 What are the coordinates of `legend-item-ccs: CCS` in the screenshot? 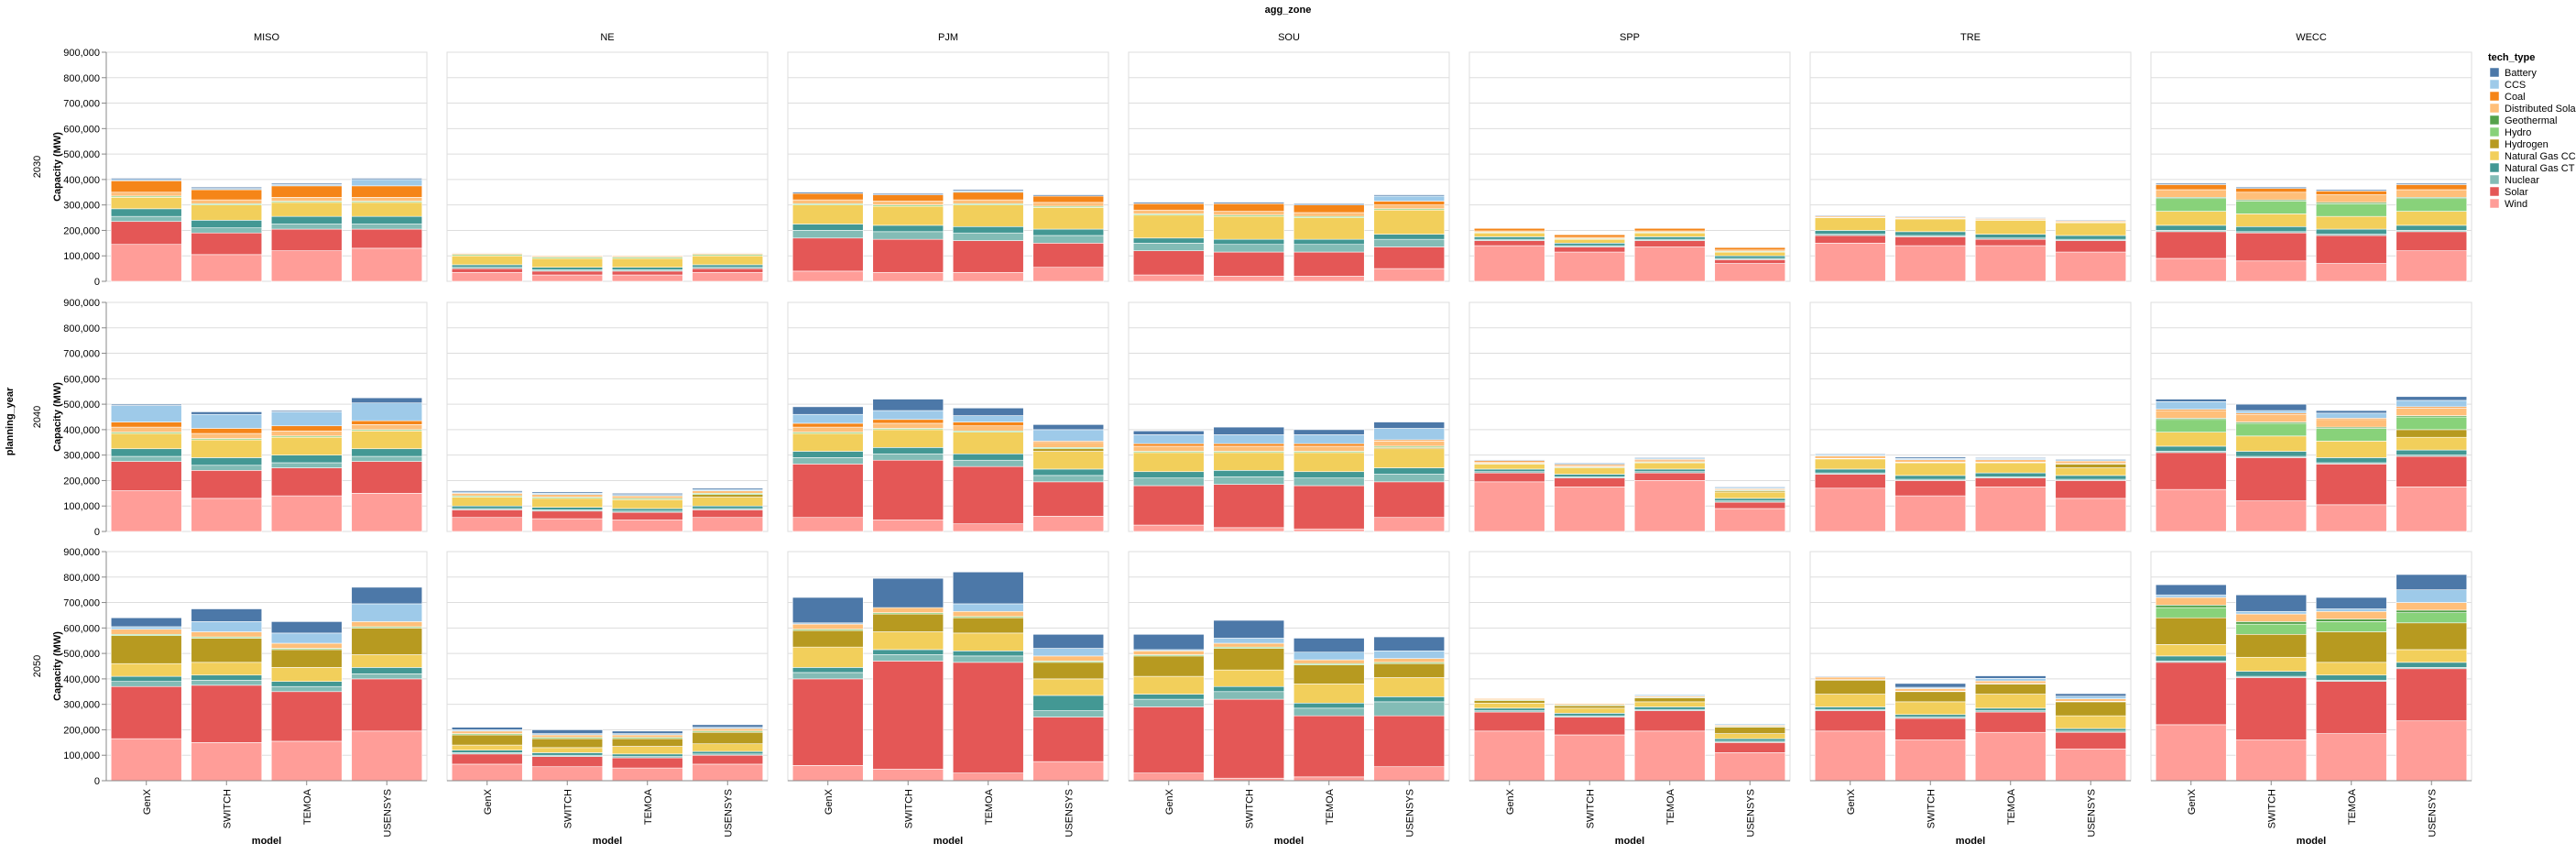 It's located at (2508, 85).